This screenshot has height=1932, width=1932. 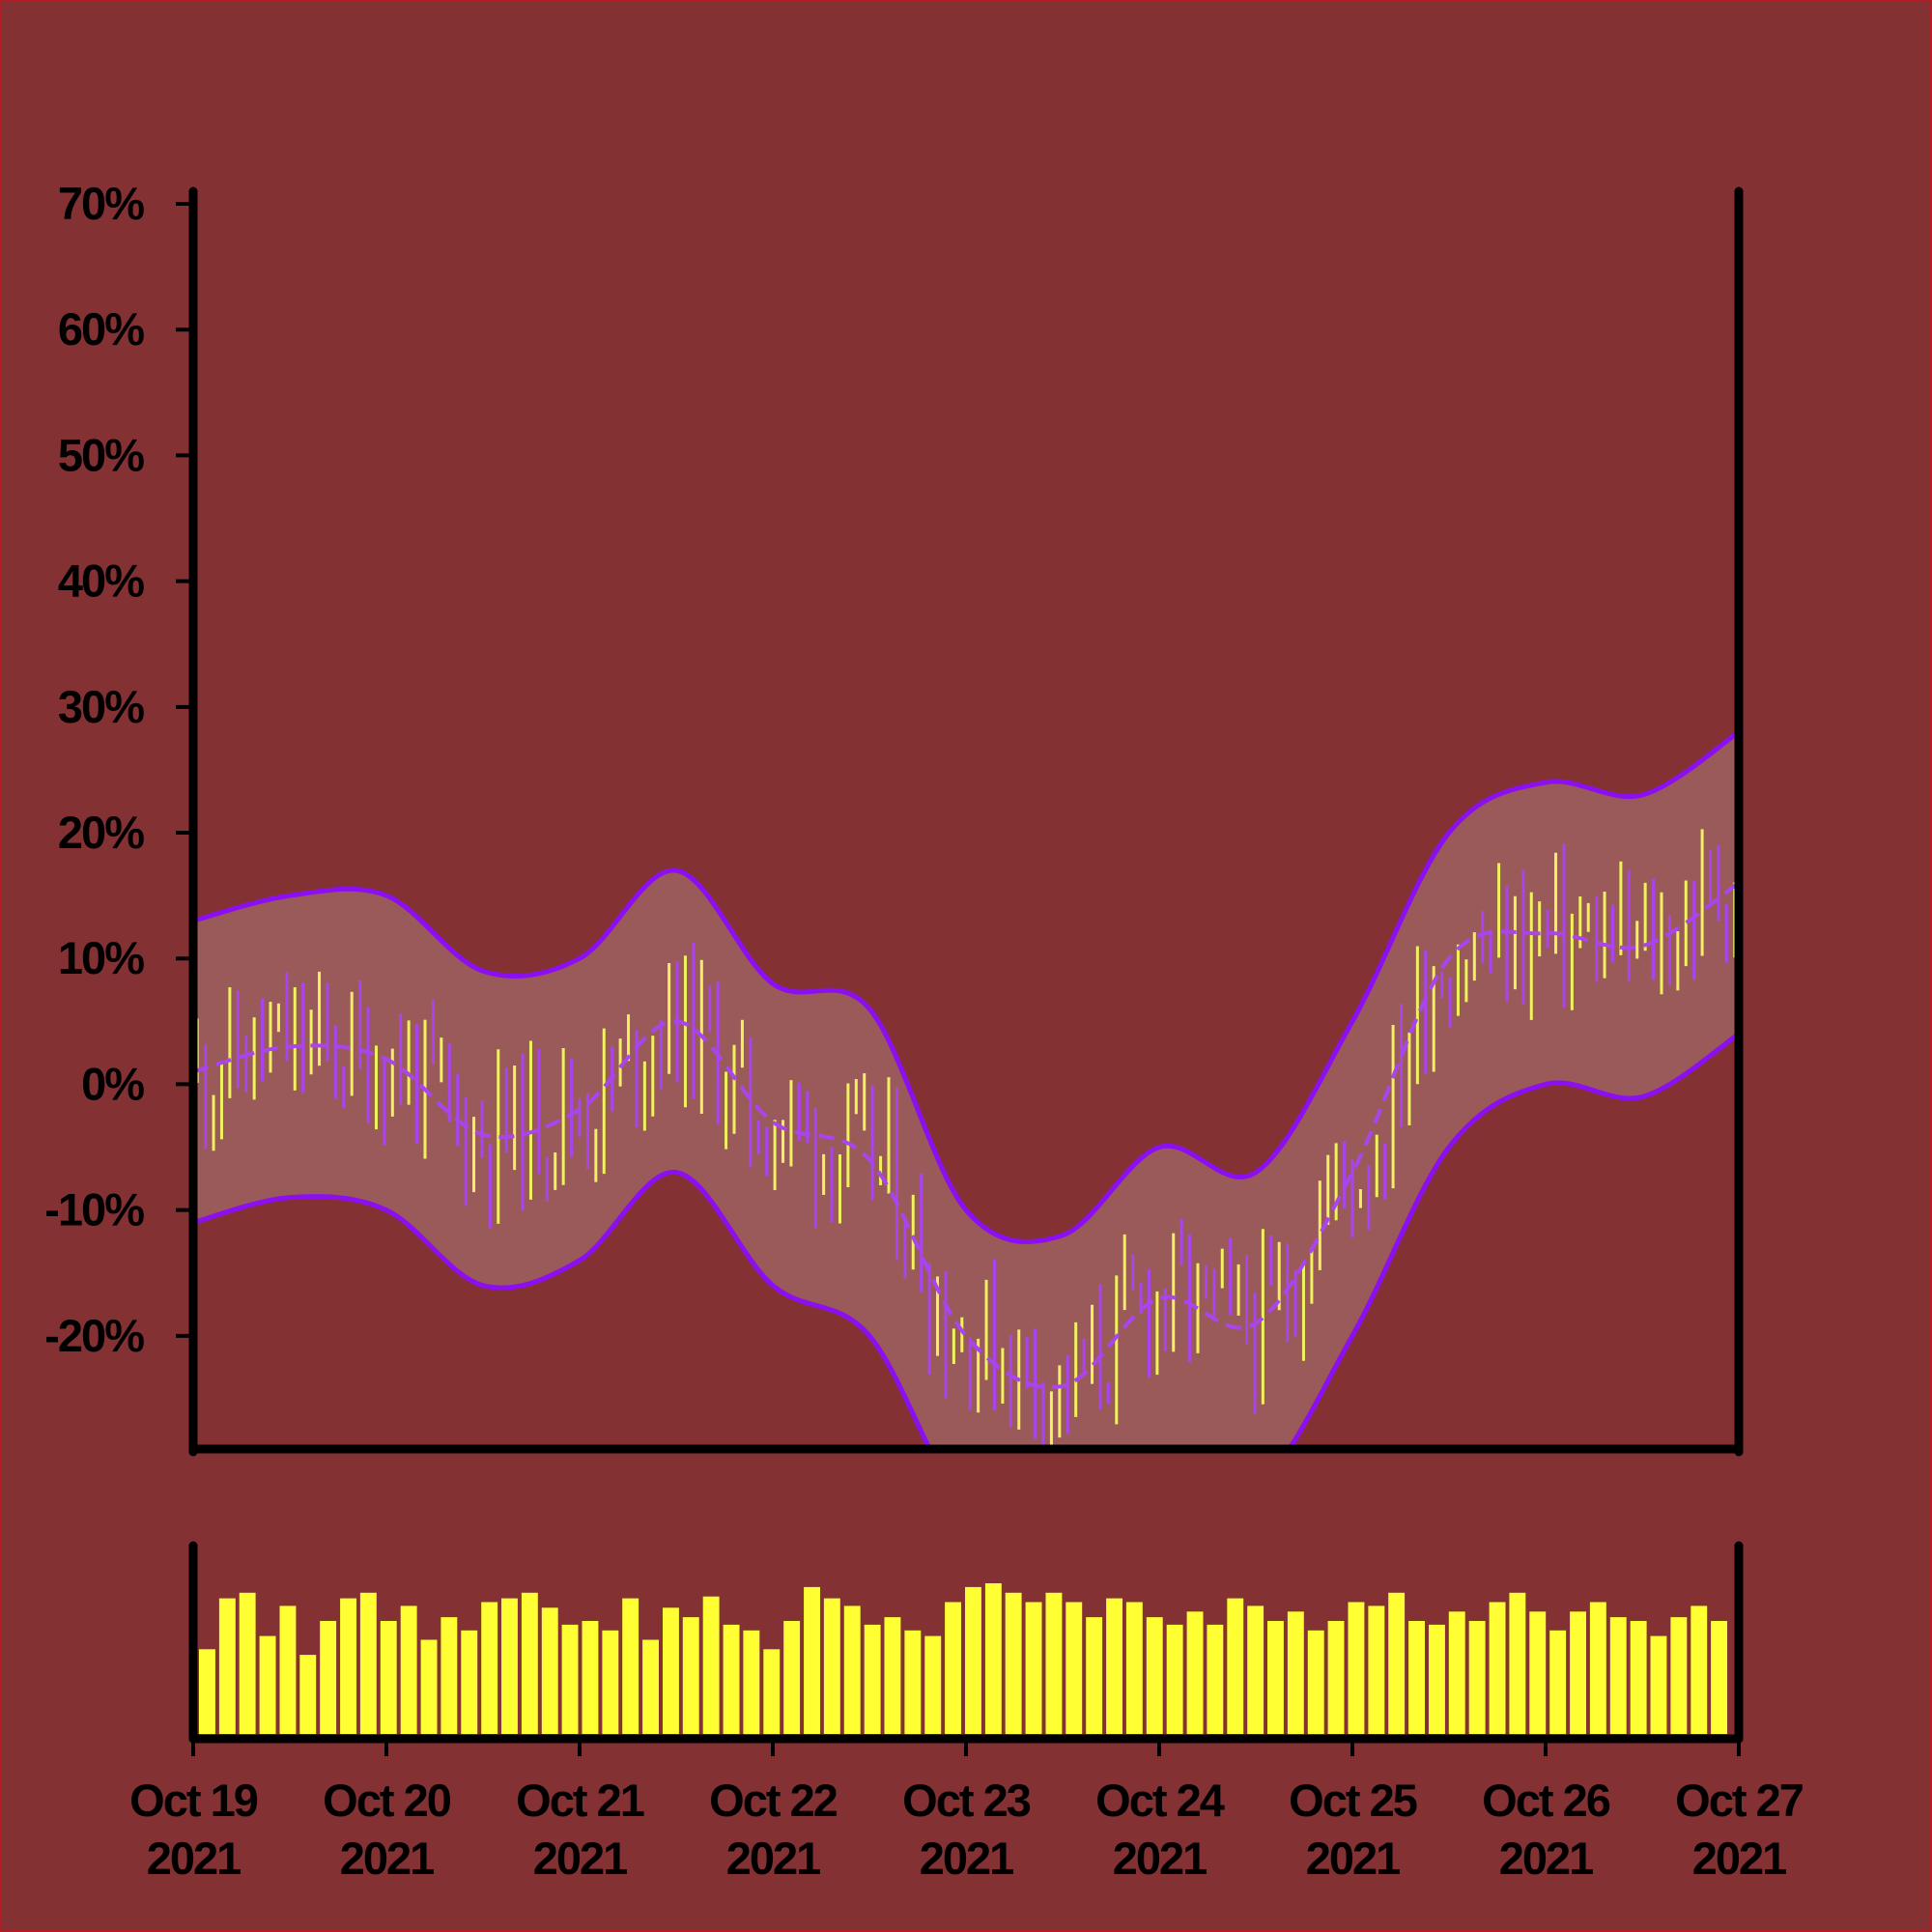 What do you see at coordinates (1353, 1829) in the screenshot?
I see `x-tick-label: Oct 25 2021` at bounding box center [1353, 1829].